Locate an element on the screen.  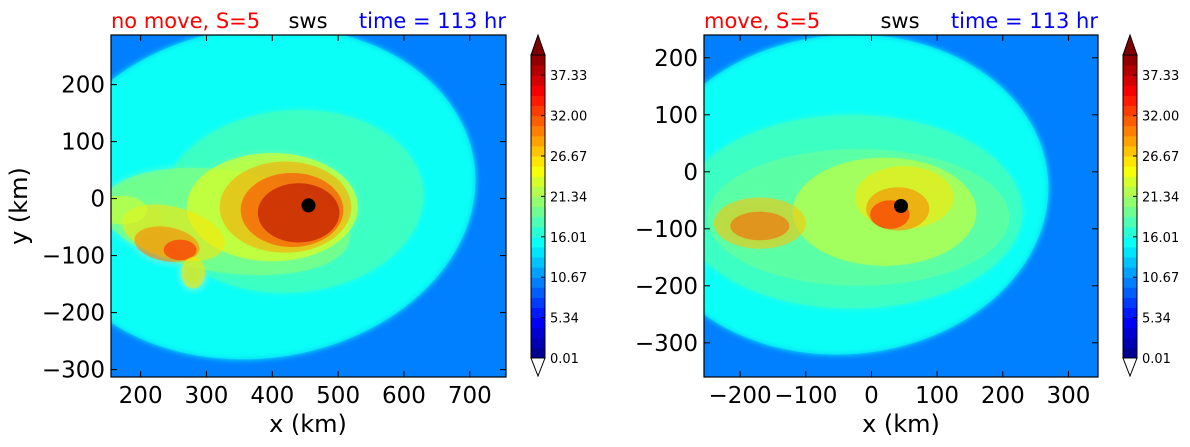
colorbar-tick-label-1-1: 5.34 is located at coordinates (1156, 319).